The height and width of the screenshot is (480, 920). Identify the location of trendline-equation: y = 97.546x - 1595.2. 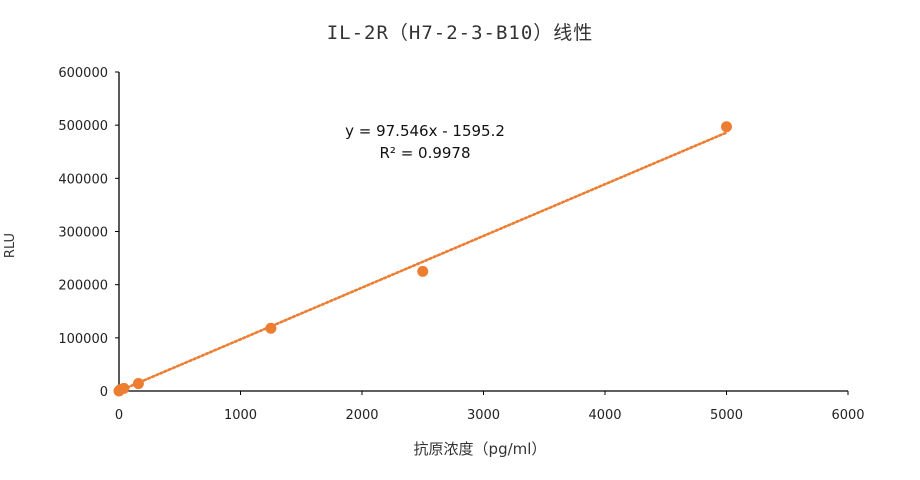
(425, 131).